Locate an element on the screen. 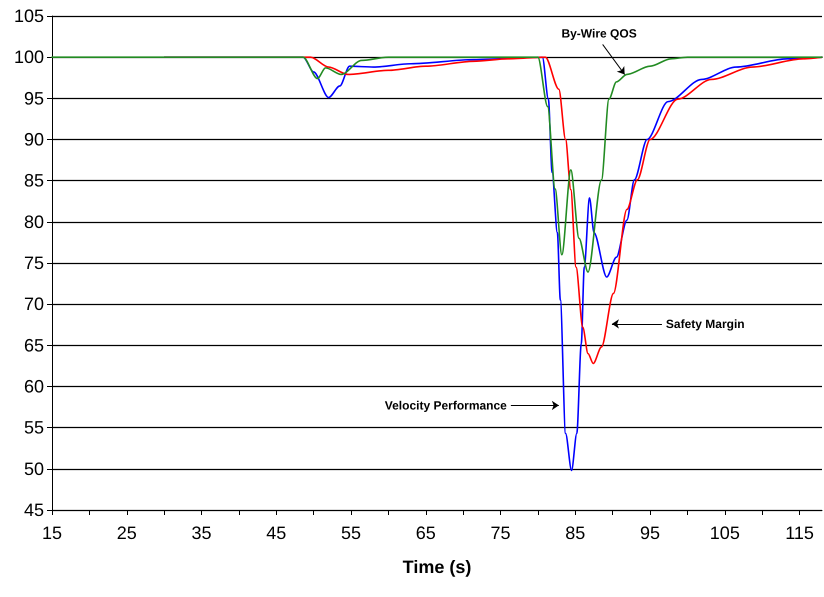 Image resolution: width=824 pixels, height=597 pixels. x-tick-label: 115 is located at coordinates (799, 533).